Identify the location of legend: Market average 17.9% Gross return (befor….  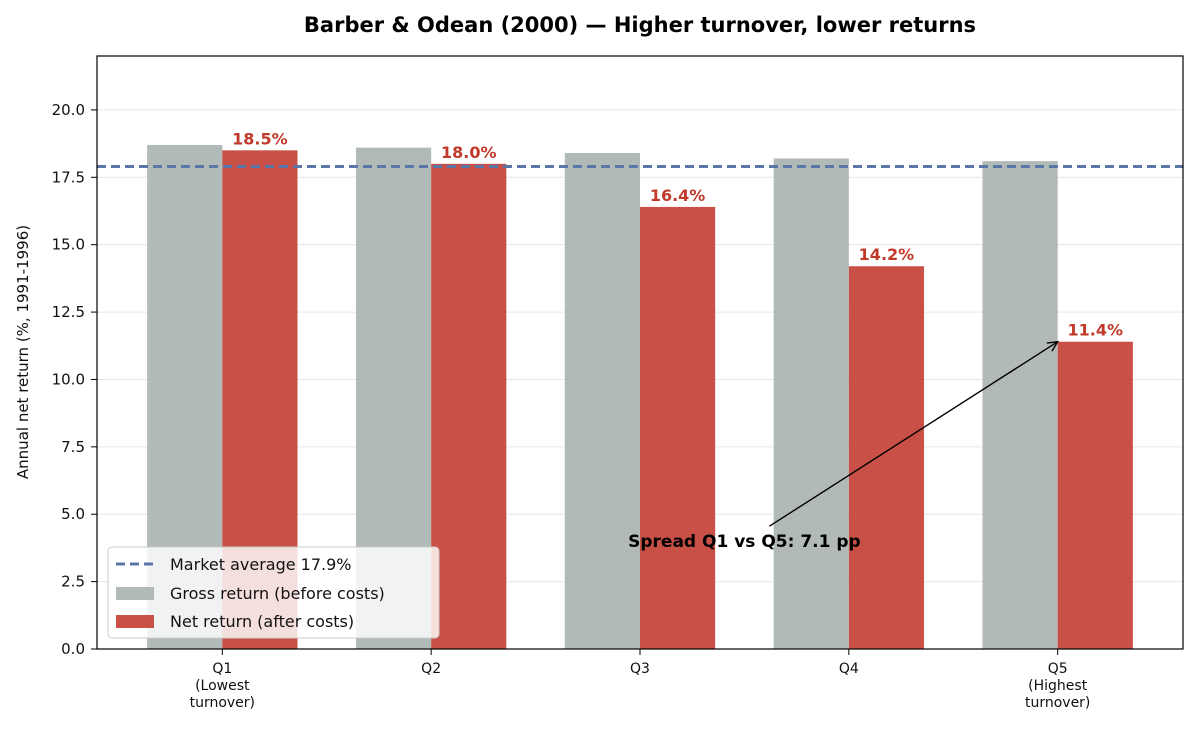
(273, 592).